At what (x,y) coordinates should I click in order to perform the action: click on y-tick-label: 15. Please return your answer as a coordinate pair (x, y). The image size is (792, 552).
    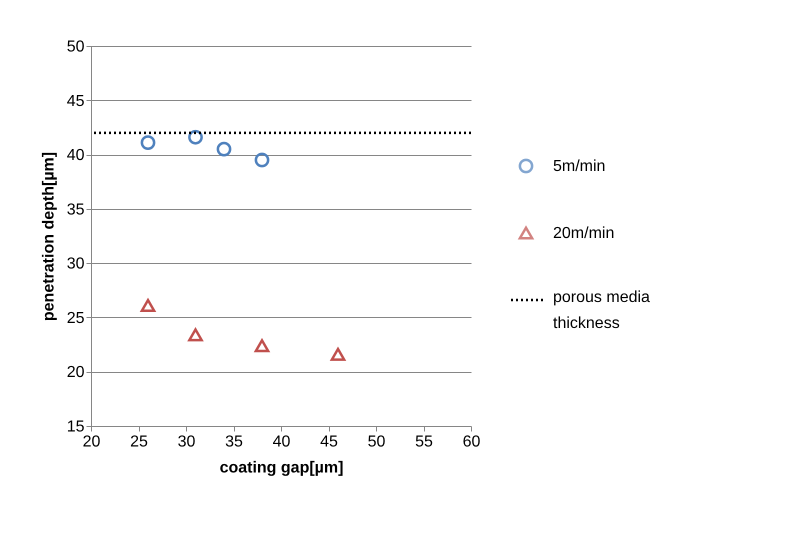
    Looking at the image, I should click on (75, 427).